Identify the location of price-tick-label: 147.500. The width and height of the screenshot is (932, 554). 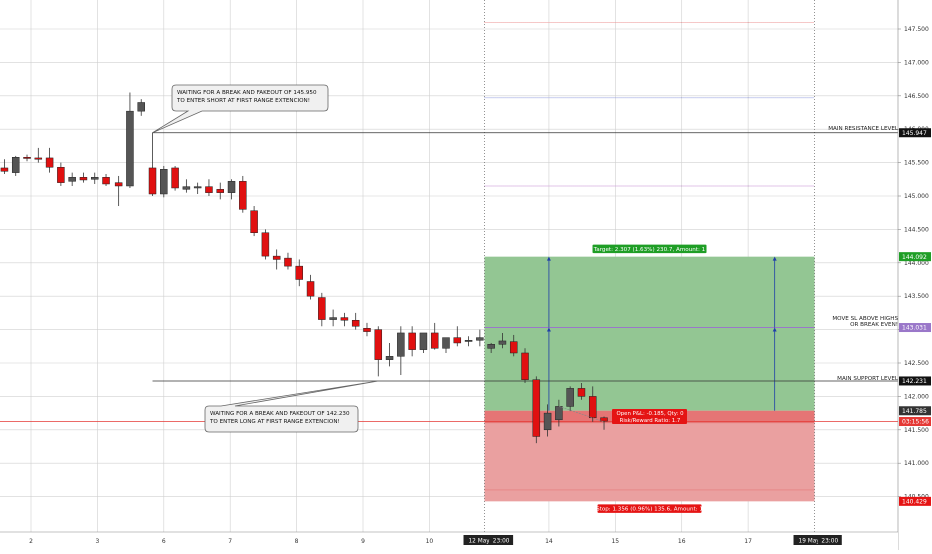
(916, 29).